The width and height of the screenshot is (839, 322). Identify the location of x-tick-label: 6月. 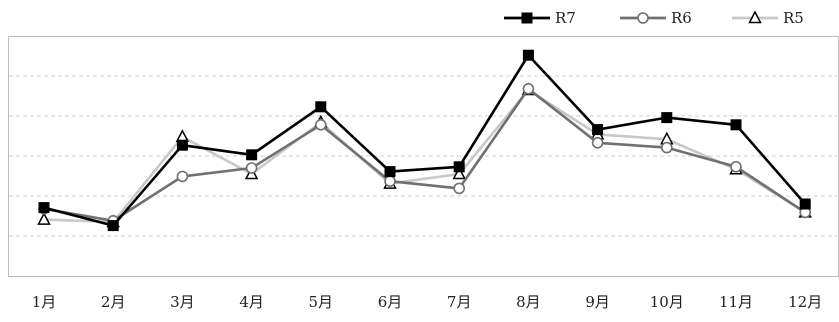
(390, 302).